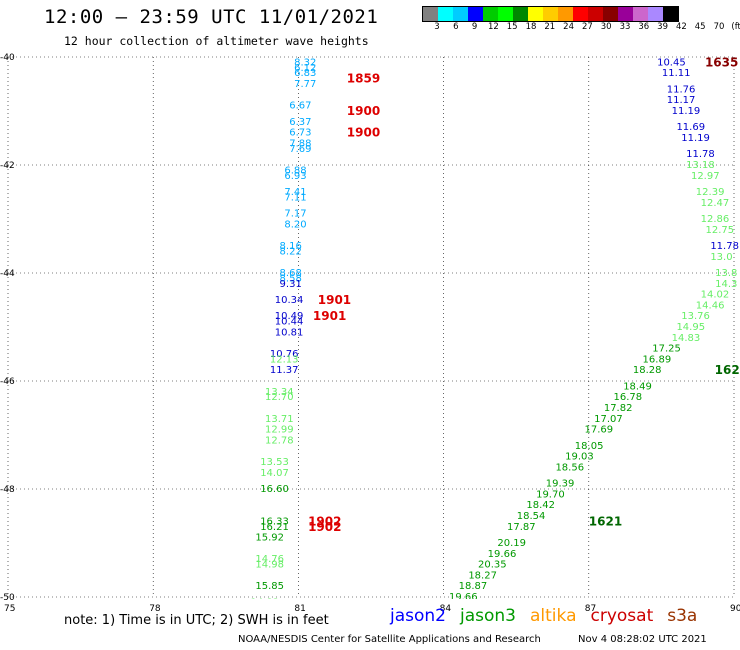  Describe the element at coordinates (300, 143) in the screenshot. I see `wave-height-label: 7.88` at that location.